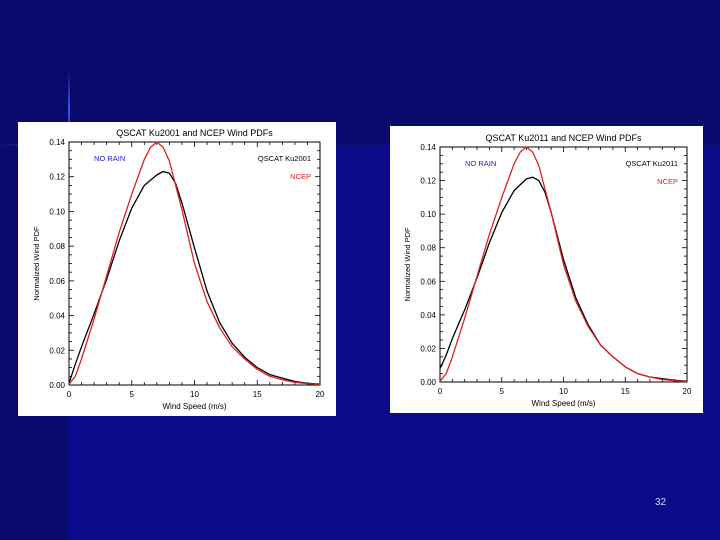 The width and height of the screenshot is (720, 540). I want to click on series-line-qscat, so click(563, 279).